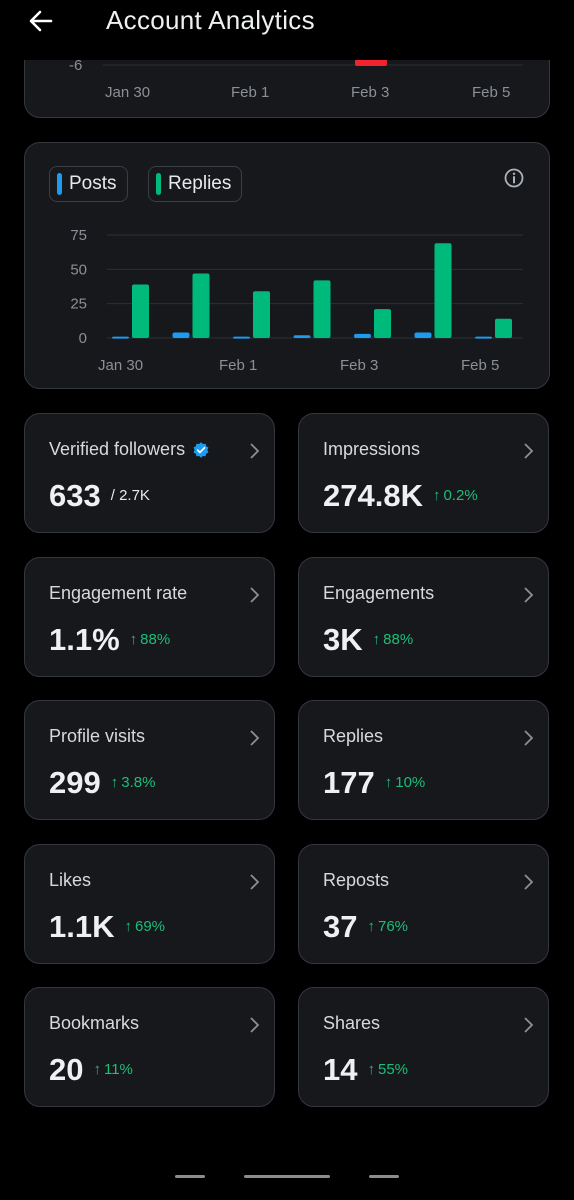 The height and width of the screenshot is (1200, 574). I want to click on stat-value: 37, so click(340, 926).